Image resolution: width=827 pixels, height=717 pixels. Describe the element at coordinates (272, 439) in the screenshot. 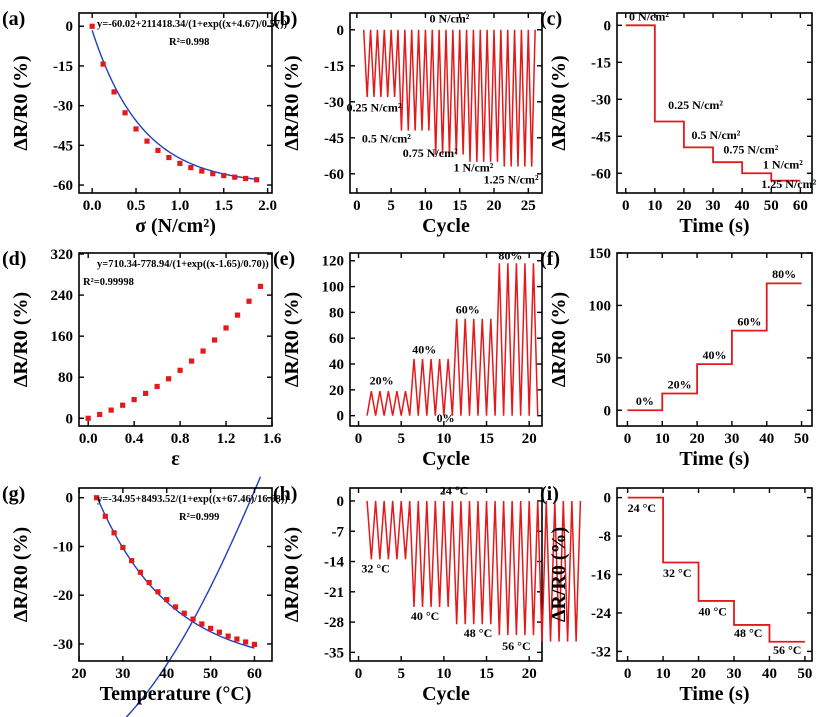

I see `x-tick-label: 1.6` at that location.